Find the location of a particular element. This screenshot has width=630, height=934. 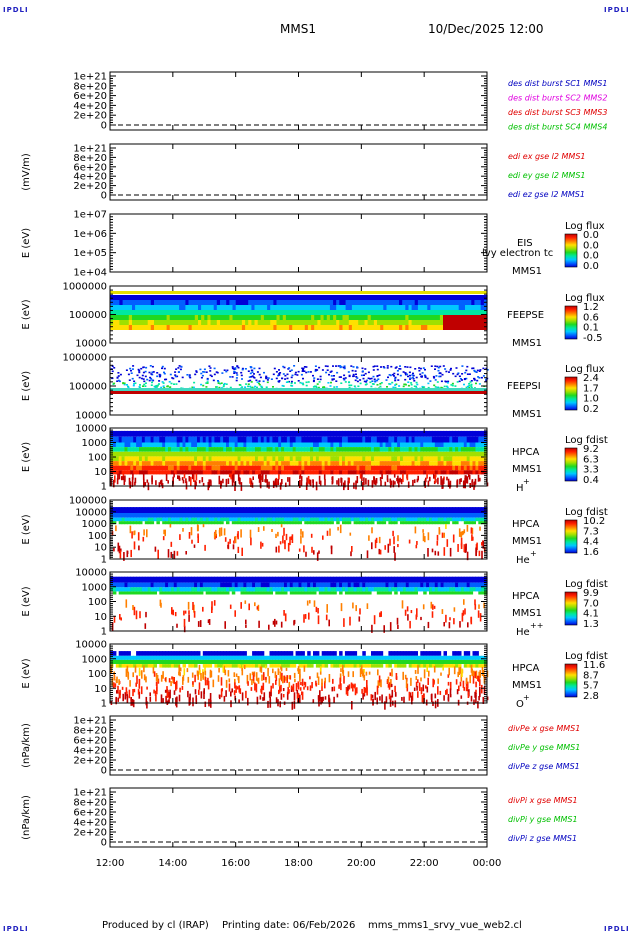

ytick-label-hpca-he: 1000 is located at coordinates (94, 524).